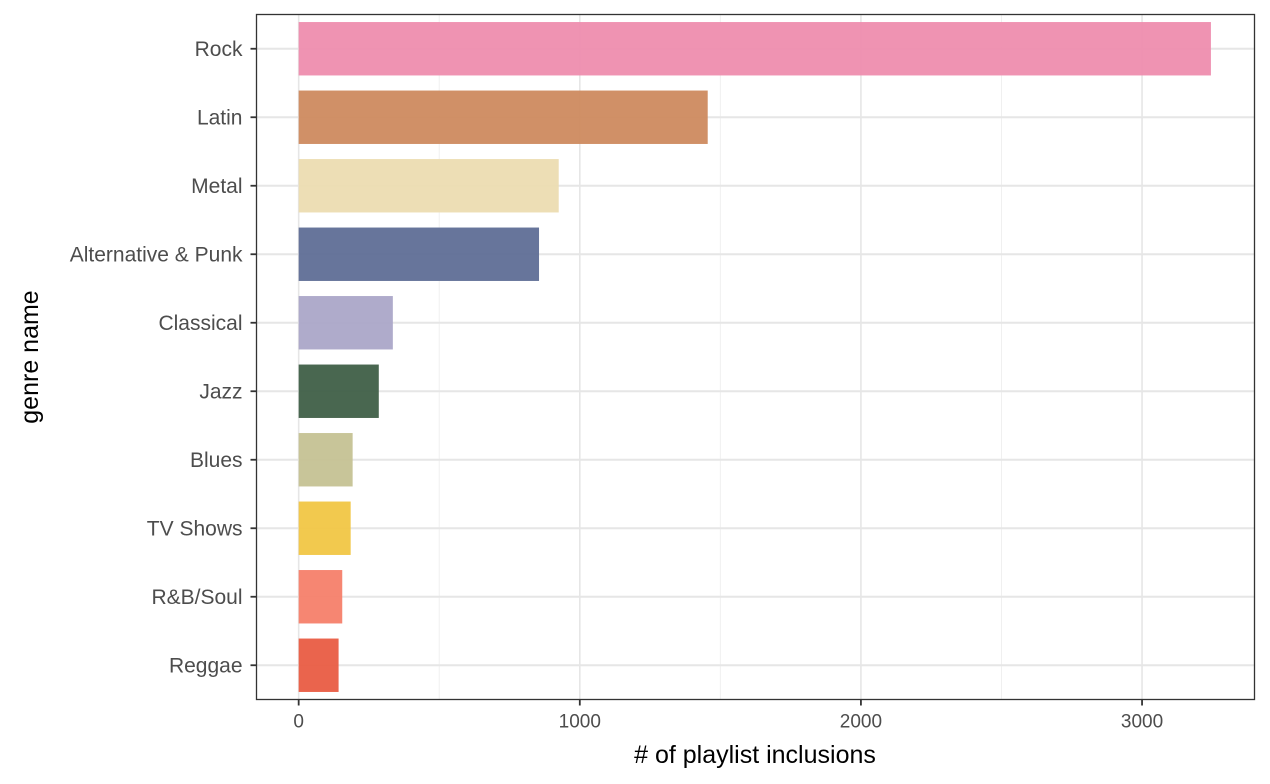 The height and width of the screenshot is (784, 1270). What do you see at coordinates (1142, 722) in the screenshot?
I see `x-tick-label: 3000` at bounding box center [1142, 722].